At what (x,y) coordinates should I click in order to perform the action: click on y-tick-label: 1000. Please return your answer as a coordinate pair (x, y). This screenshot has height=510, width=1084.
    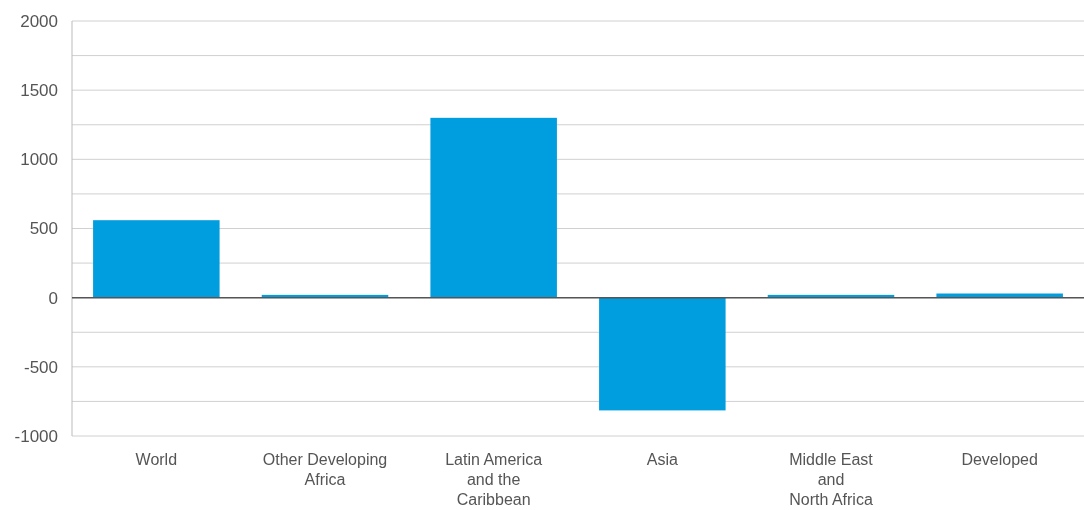
    Looking at the image, I should click on (39, 160).